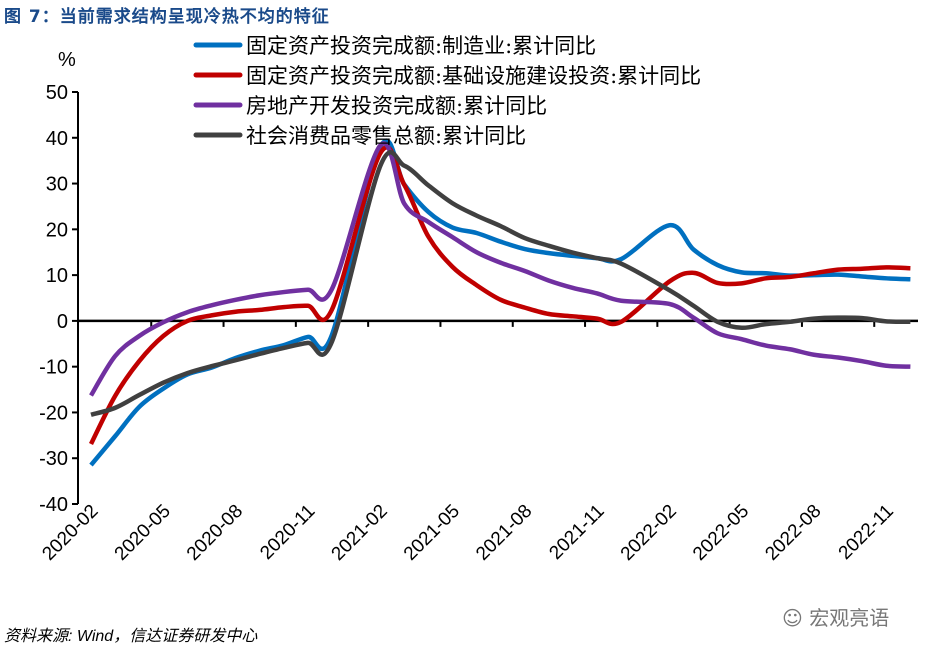 This screenshot has width=927, height=655. I want to click on legend-label: 房地产开发投资完成额:累计同比, so click(396, 106).